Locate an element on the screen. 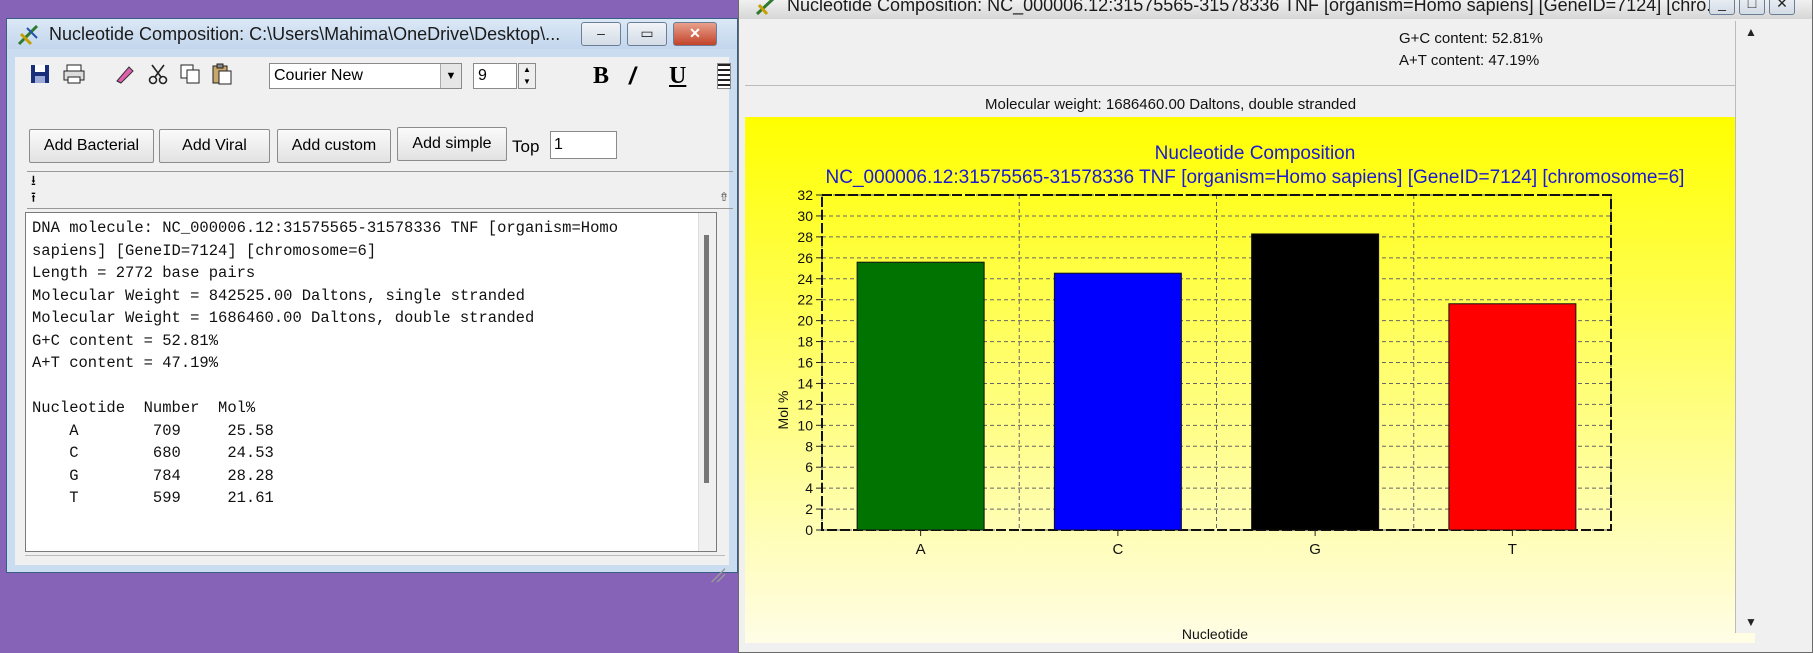  scroll-down-button: ▼ is located at coordinates (1751, 622).